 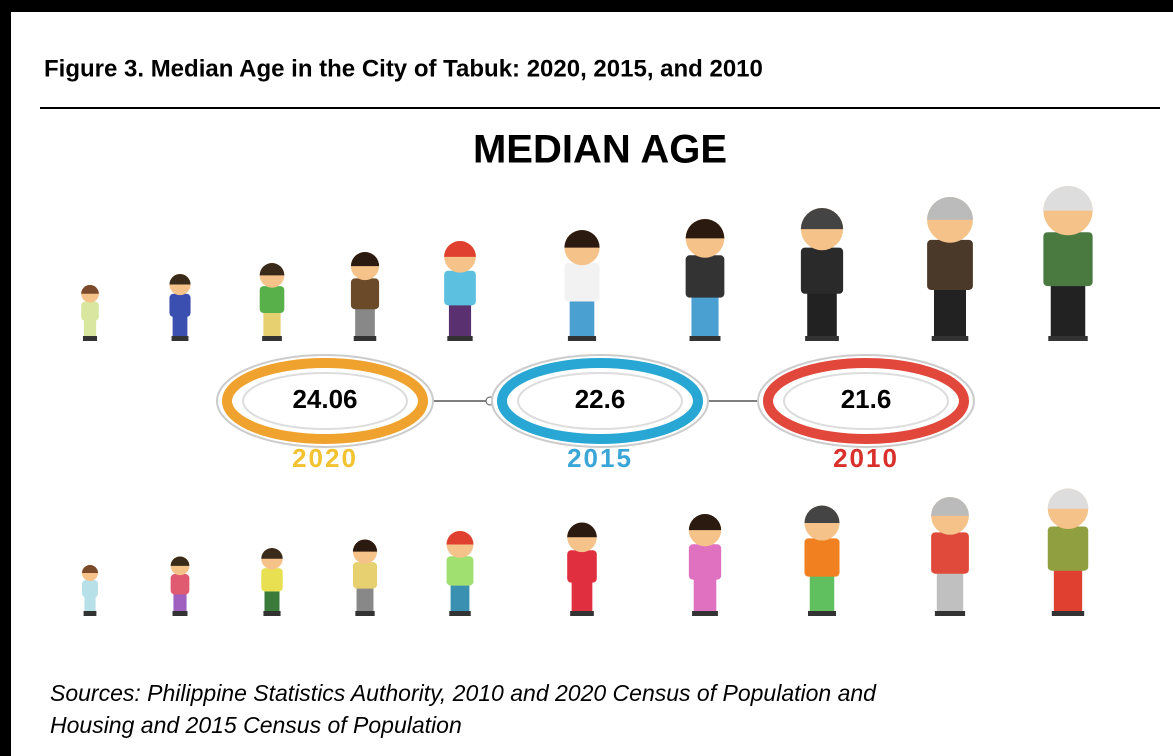 I want to click on heading: MEDIAN AGE, so click(x=600, y=150).